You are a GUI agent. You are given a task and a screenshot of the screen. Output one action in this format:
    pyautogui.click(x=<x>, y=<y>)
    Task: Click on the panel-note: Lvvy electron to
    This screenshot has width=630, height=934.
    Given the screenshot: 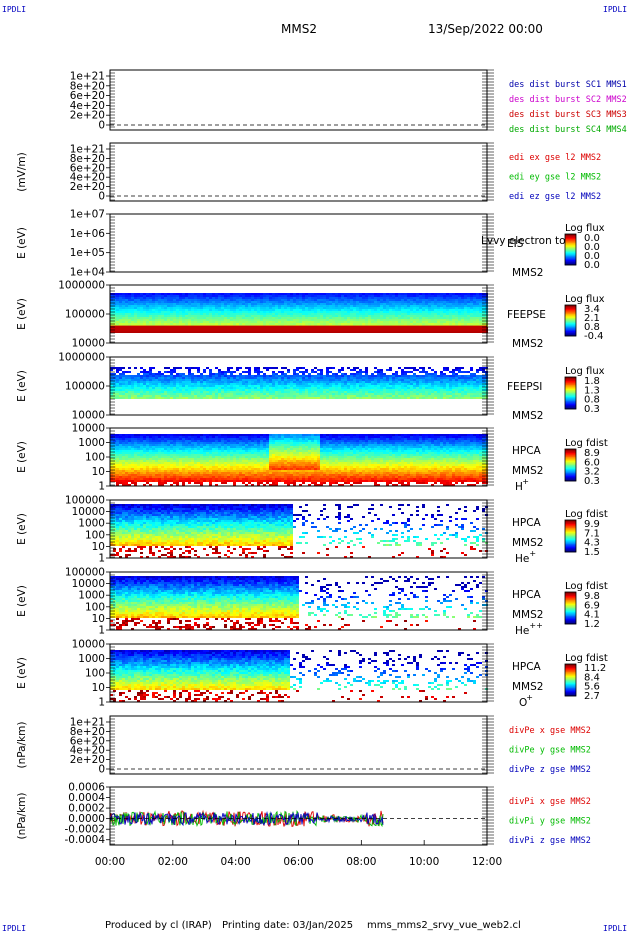 What is the action you would take?
    pyautogui.click(x=523, y=241)
    